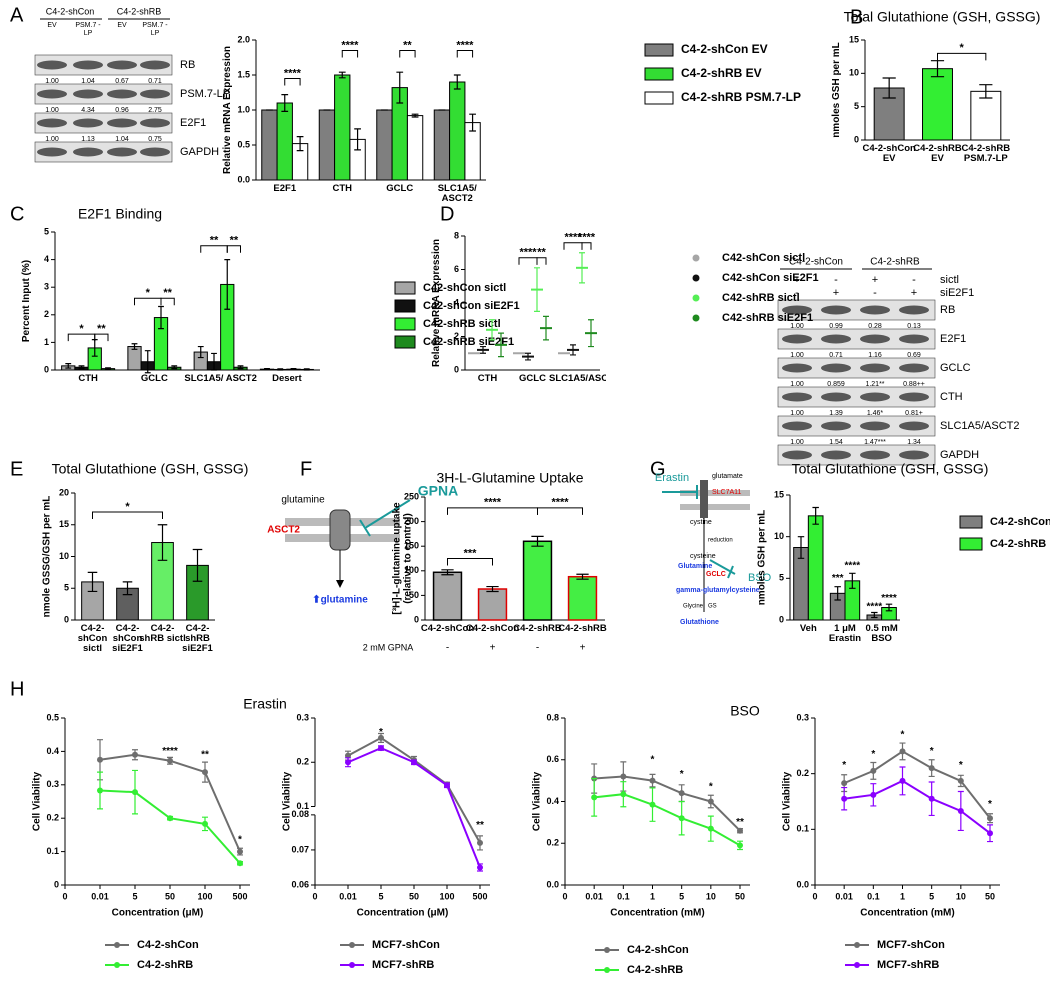 This screenshot has height=996, width=1050. What do you see at coordinates (46, 342) in the screenshot?
I see `y-tick-label: 1` at bounding box center [46, 342].